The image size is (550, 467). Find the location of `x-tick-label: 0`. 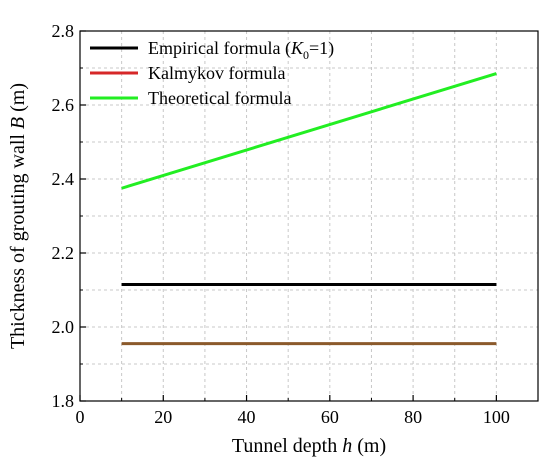

x-tick-label: 0 is located at coordinates (80, 417).